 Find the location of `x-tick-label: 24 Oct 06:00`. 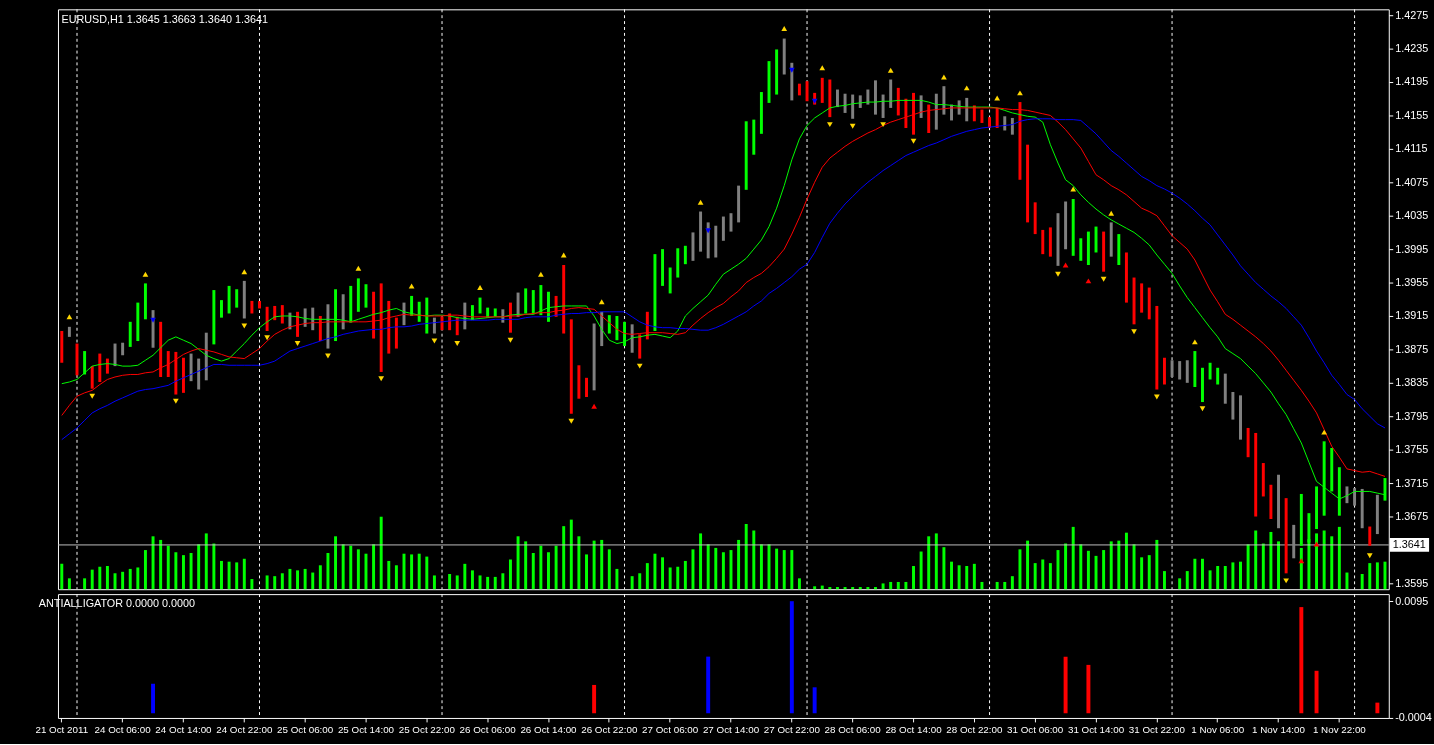

x-tick-label: 24 Oct 06:00 is located at coordinates (123, 730).